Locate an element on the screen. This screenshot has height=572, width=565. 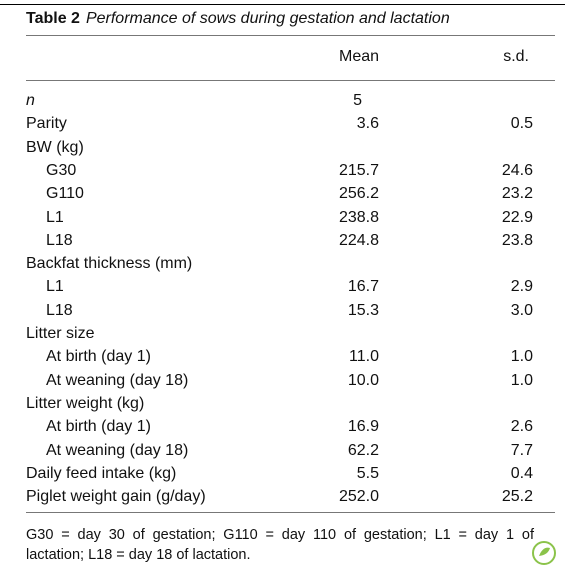
sd-cell: 2.6 is located at coordinates (521, 427).